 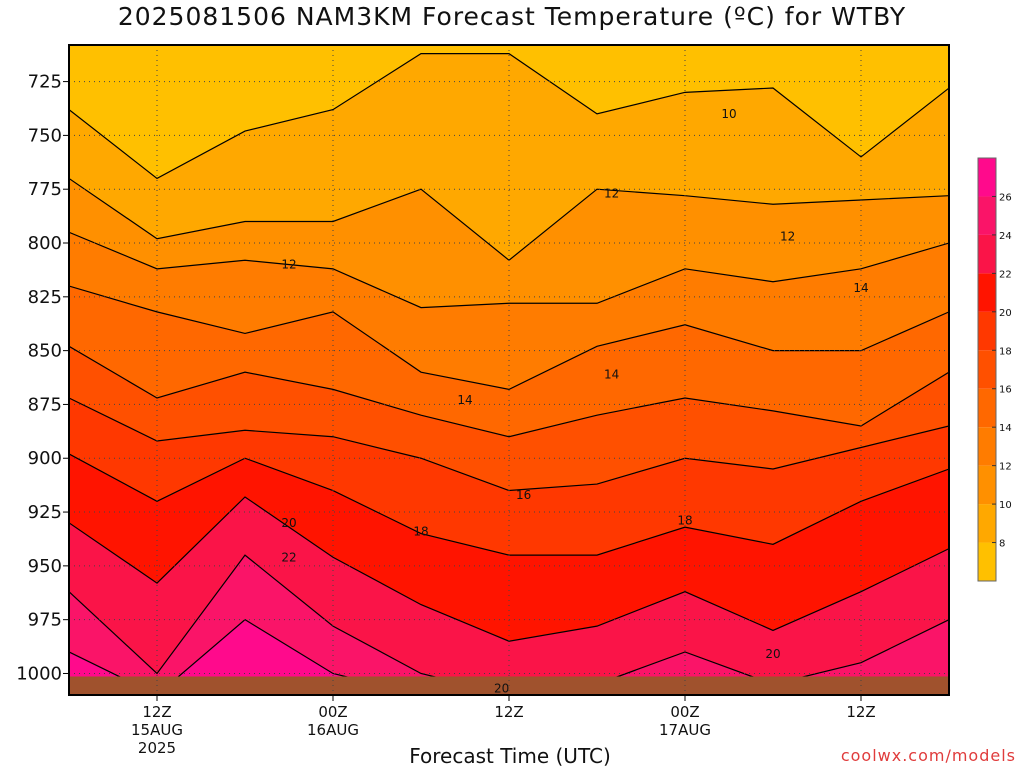 What do you see at coordinates (728, 114) in the screenshot?
I see `contour-label: 10` at bounding box center [728, 114].